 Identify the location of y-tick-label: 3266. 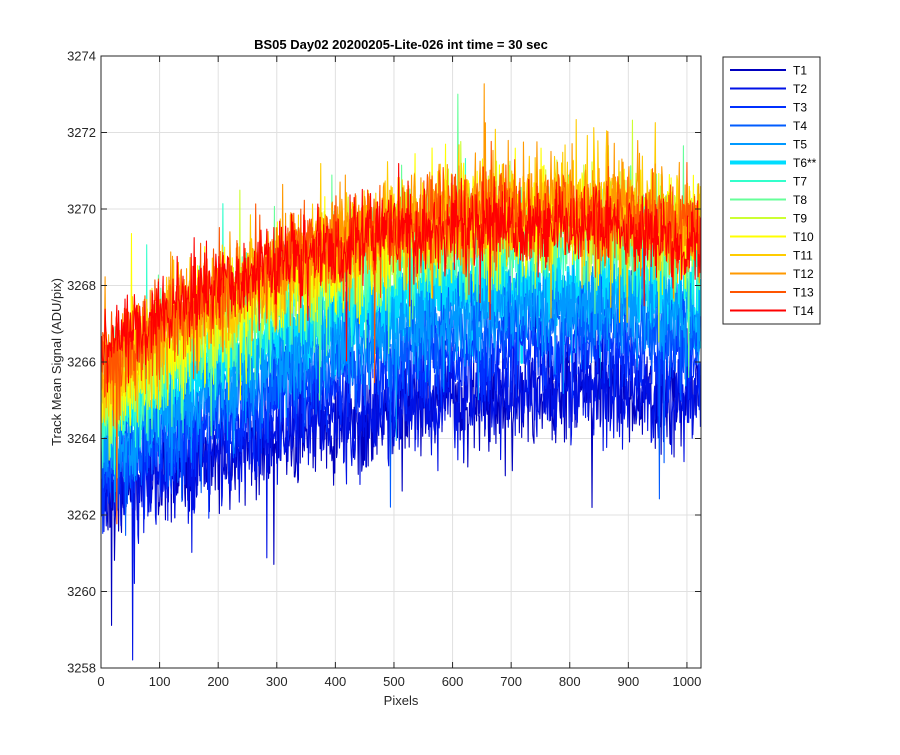
(81, 362).